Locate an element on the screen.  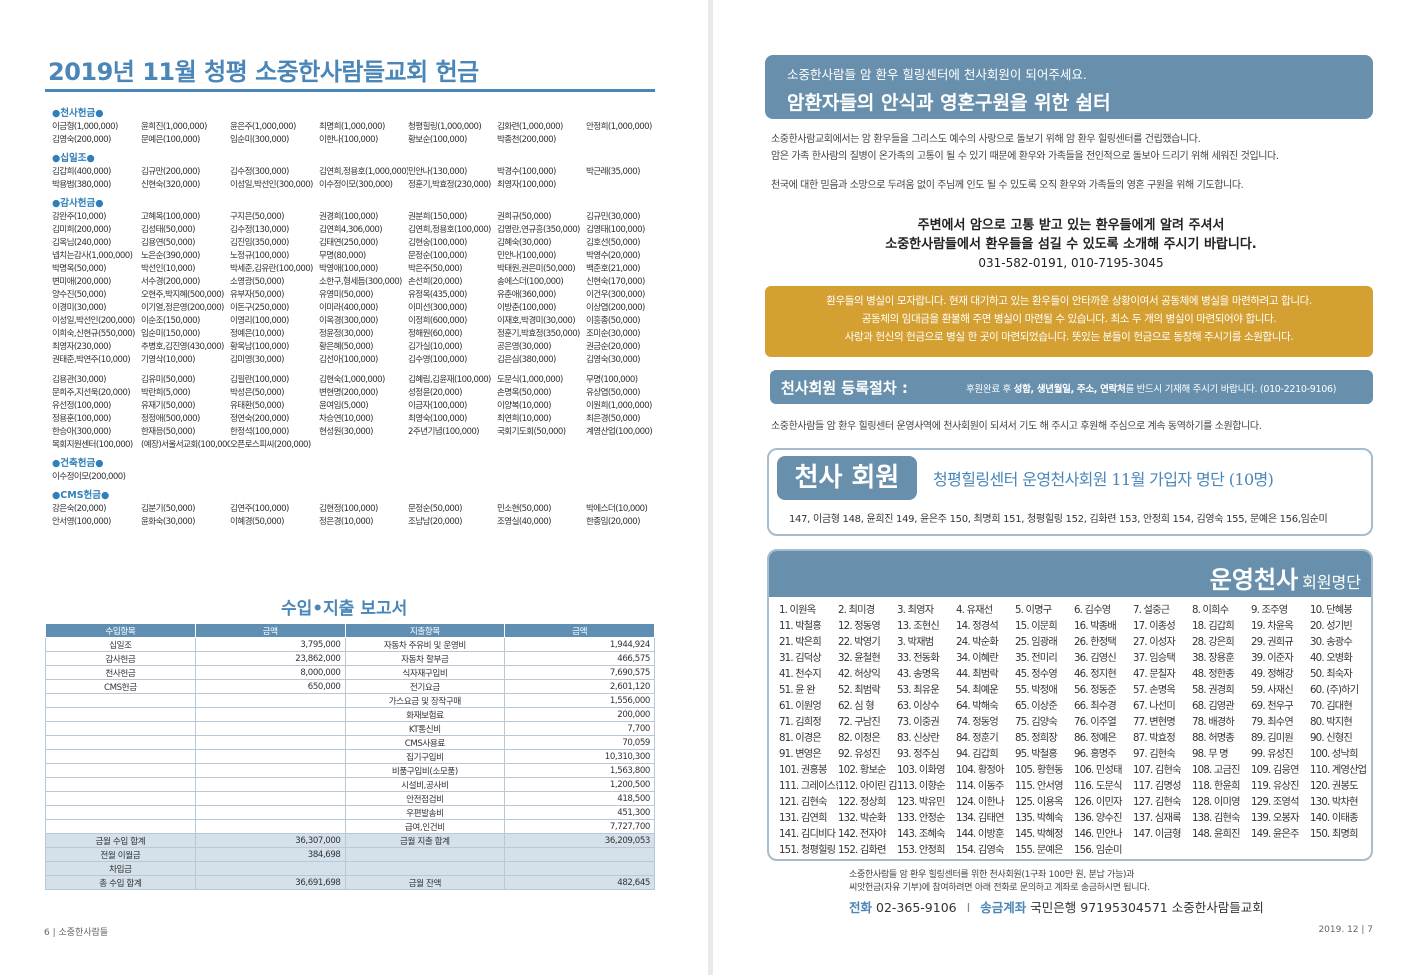
roster-member: 29. 권희규 is located at coordinates (1272, 642).